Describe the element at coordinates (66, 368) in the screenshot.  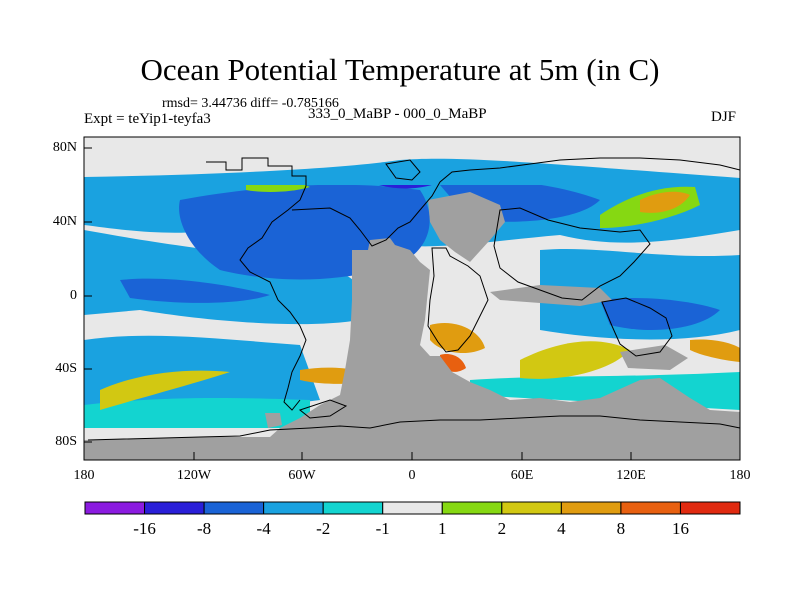
I see `y-tick-label: 40S` at that location.